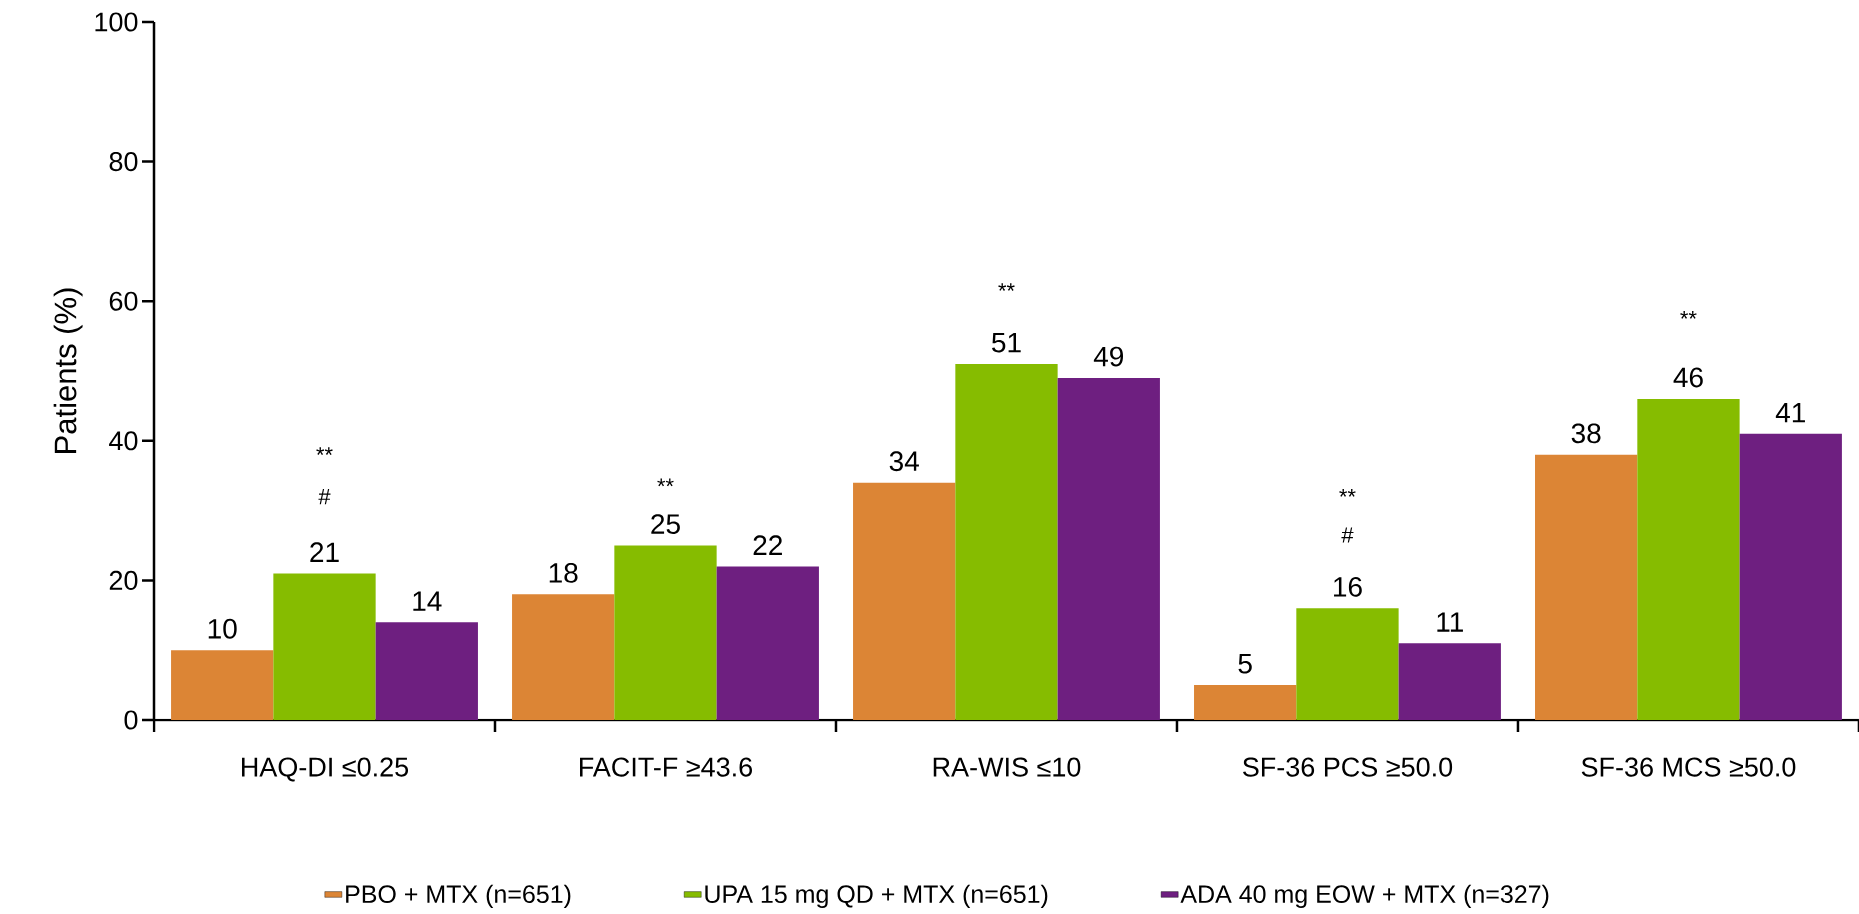  I want to click on data-label: 22, so click(767, 545).